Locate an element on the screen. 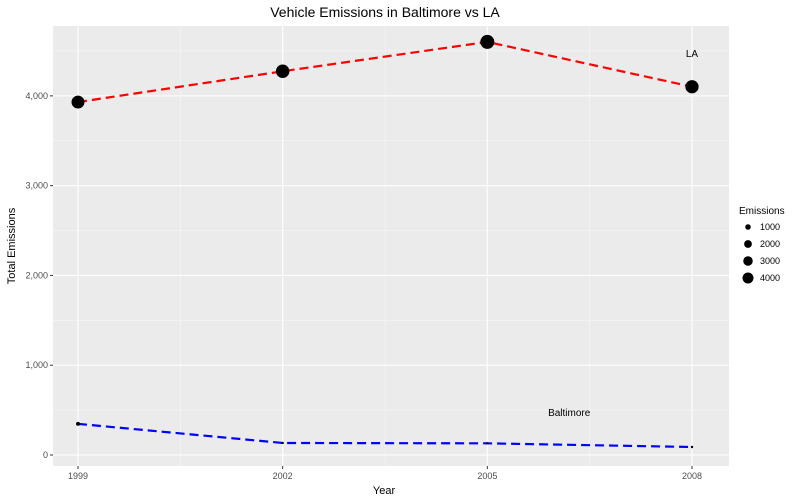  series-line-baltimore is located at coordinates (385, 435).